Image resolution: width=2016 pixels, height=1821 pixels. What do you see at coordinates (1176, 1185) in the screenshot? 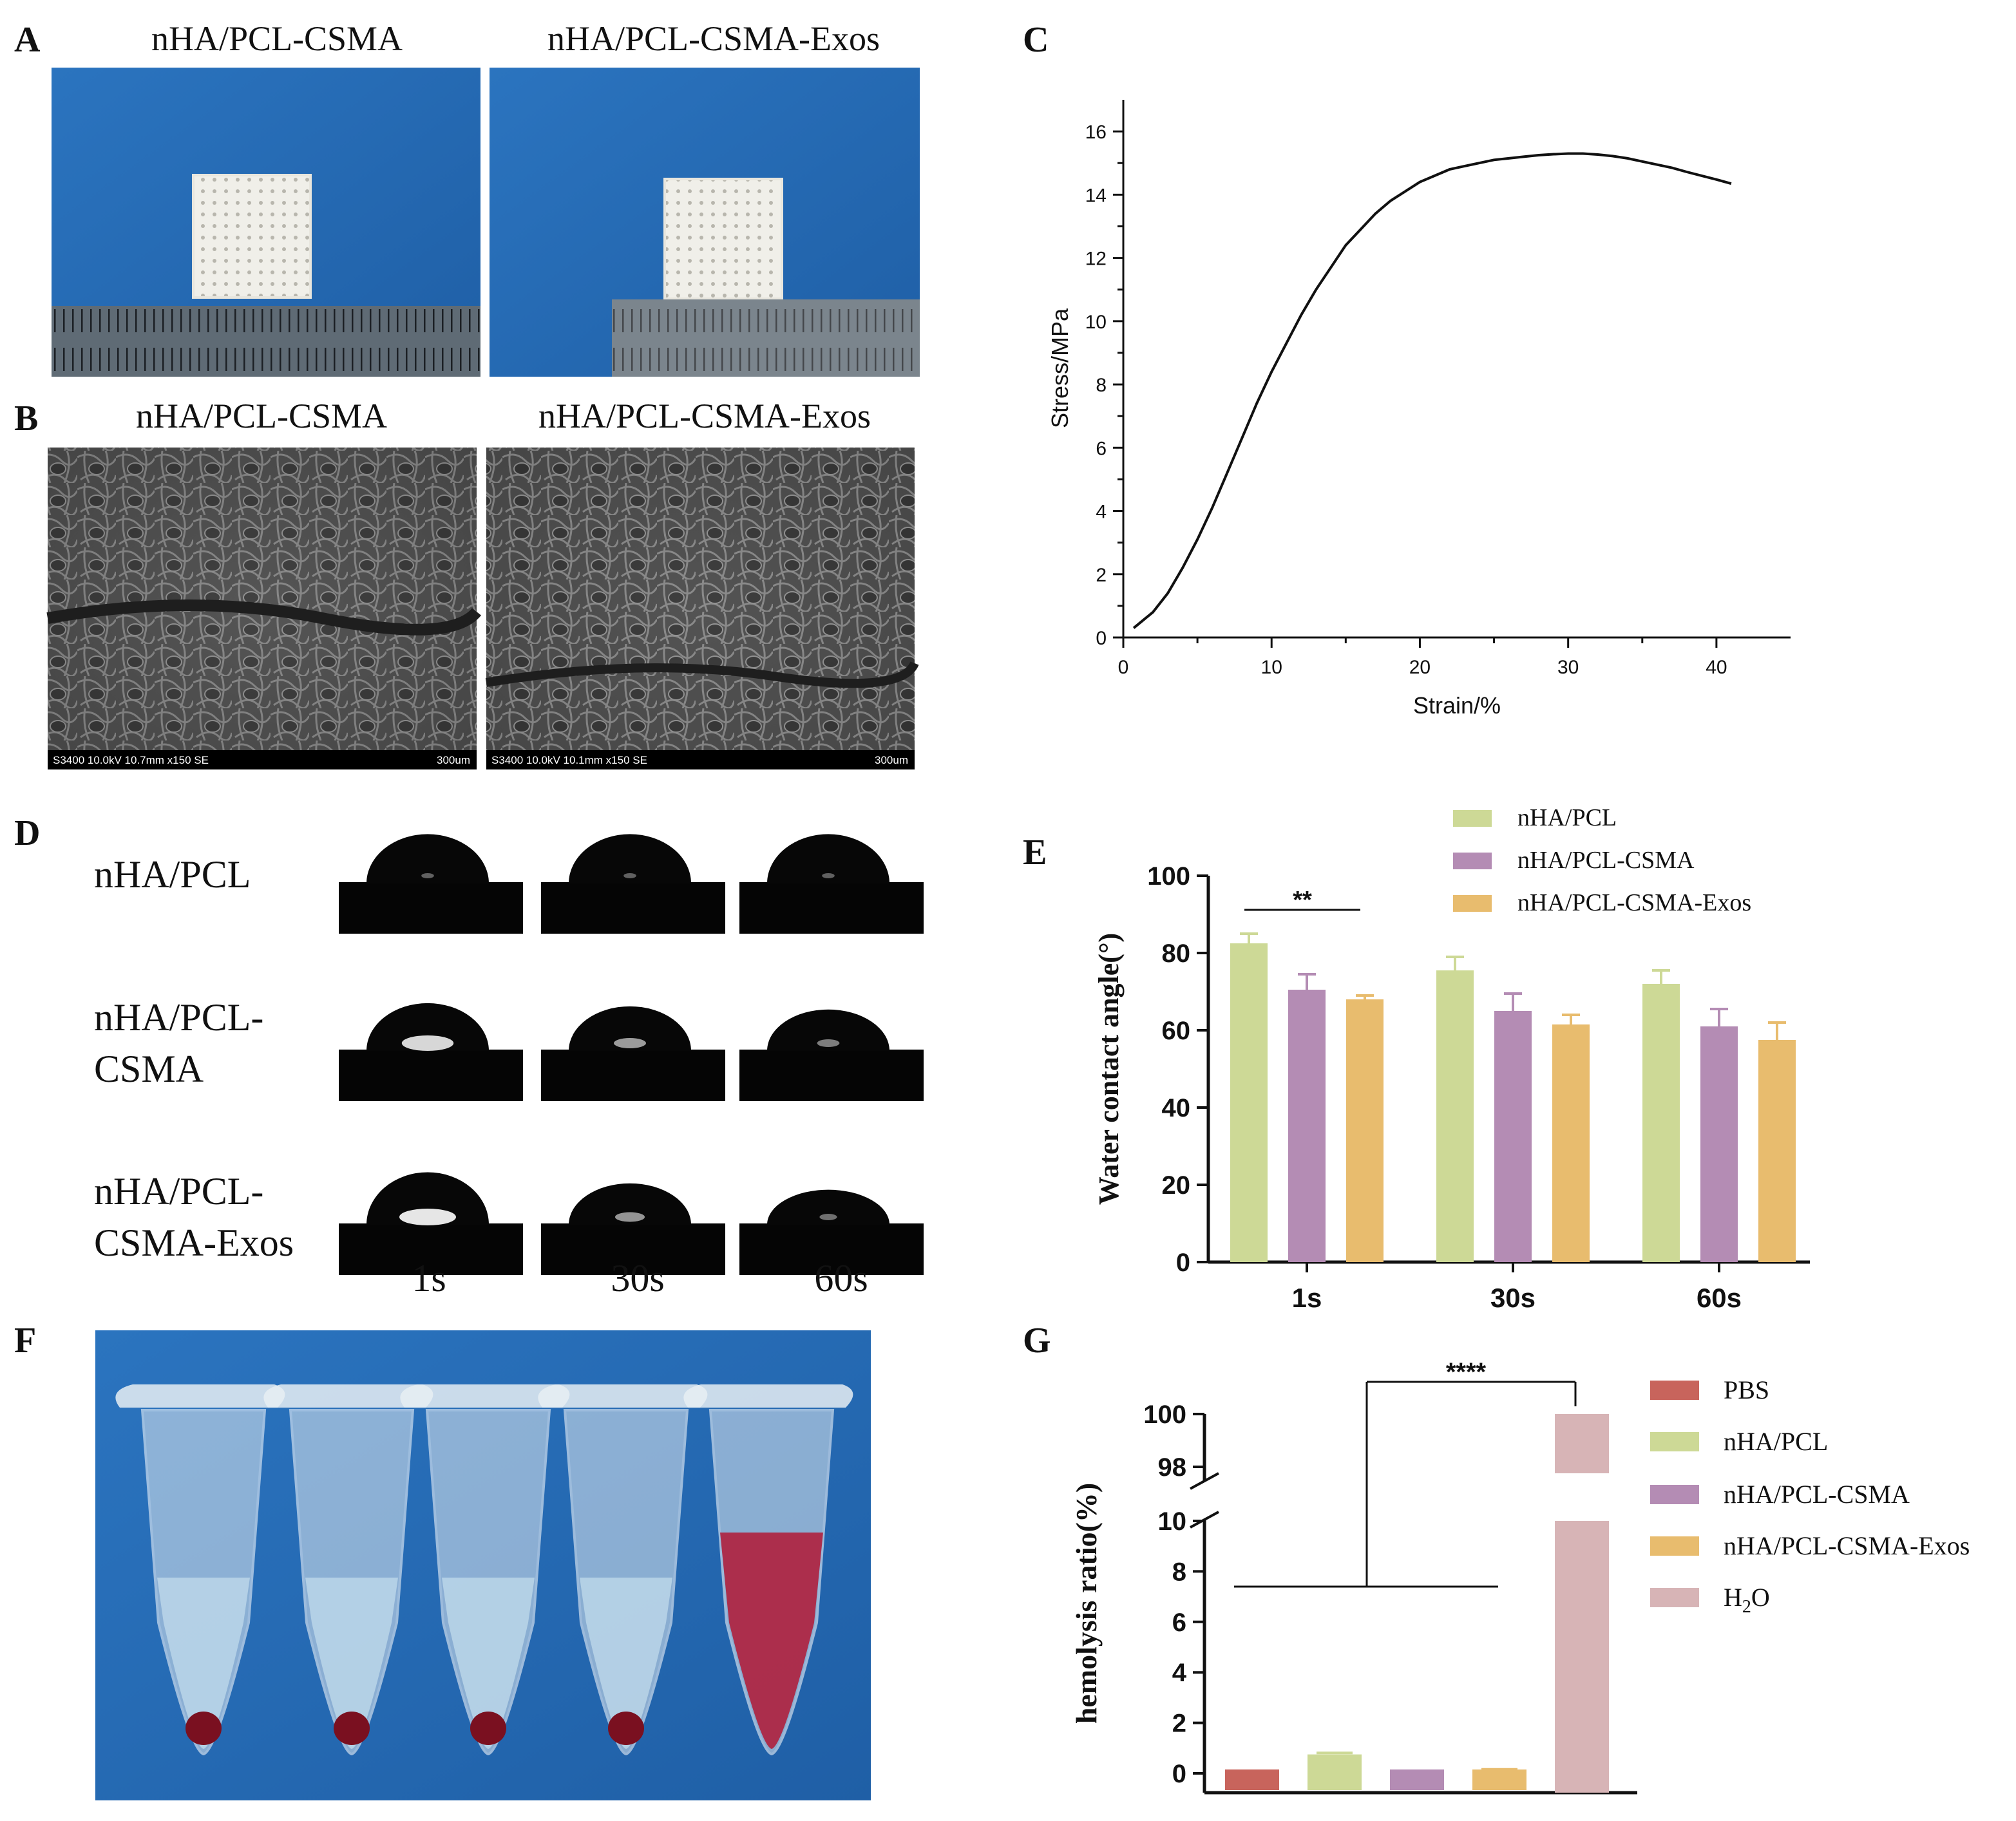
I see `e-y-tick-label: 20` at bounding box center [1176, 1185].